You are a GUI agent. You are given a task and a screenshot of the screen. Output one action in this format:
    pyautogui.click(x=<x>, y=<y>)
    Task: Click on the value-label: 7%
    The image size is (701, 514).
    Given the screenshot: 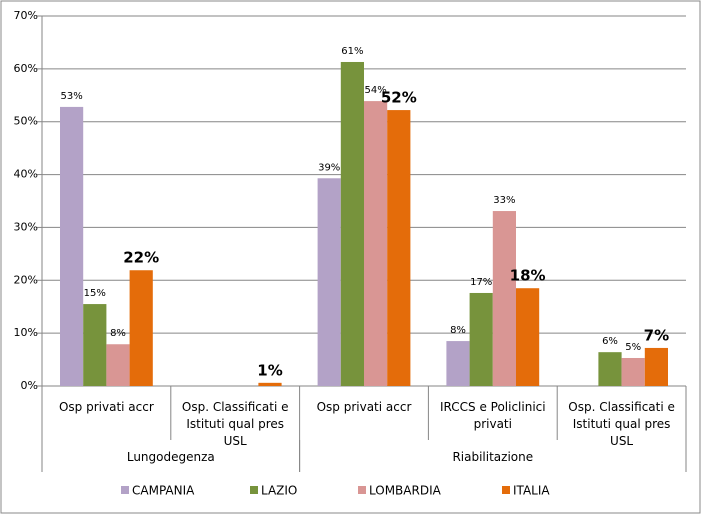 What is the action you would take?
    pyautogui.click(x=656, y=335)
    